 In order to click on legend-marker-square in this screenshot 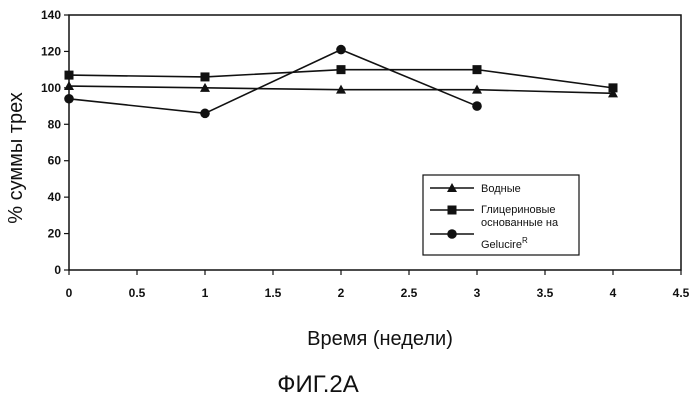, I will do `click(452, 210)`.